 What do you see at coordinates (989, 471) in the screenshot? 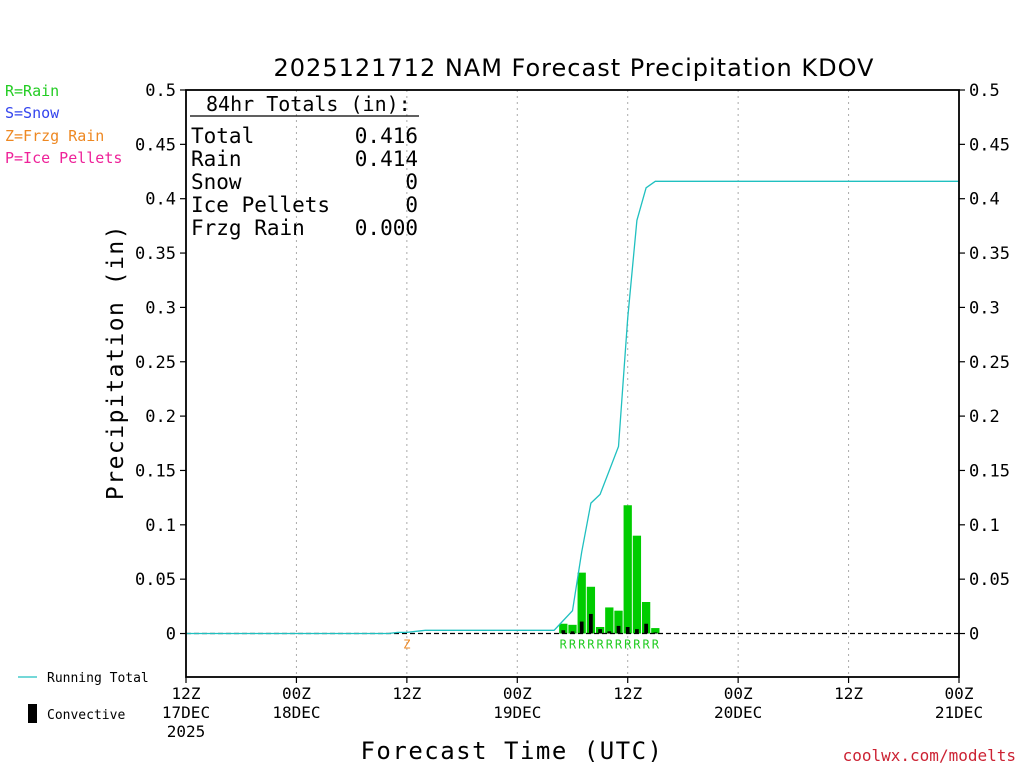
I see `y-tick-label-right: 0.15` at bounding box center [989, 471].